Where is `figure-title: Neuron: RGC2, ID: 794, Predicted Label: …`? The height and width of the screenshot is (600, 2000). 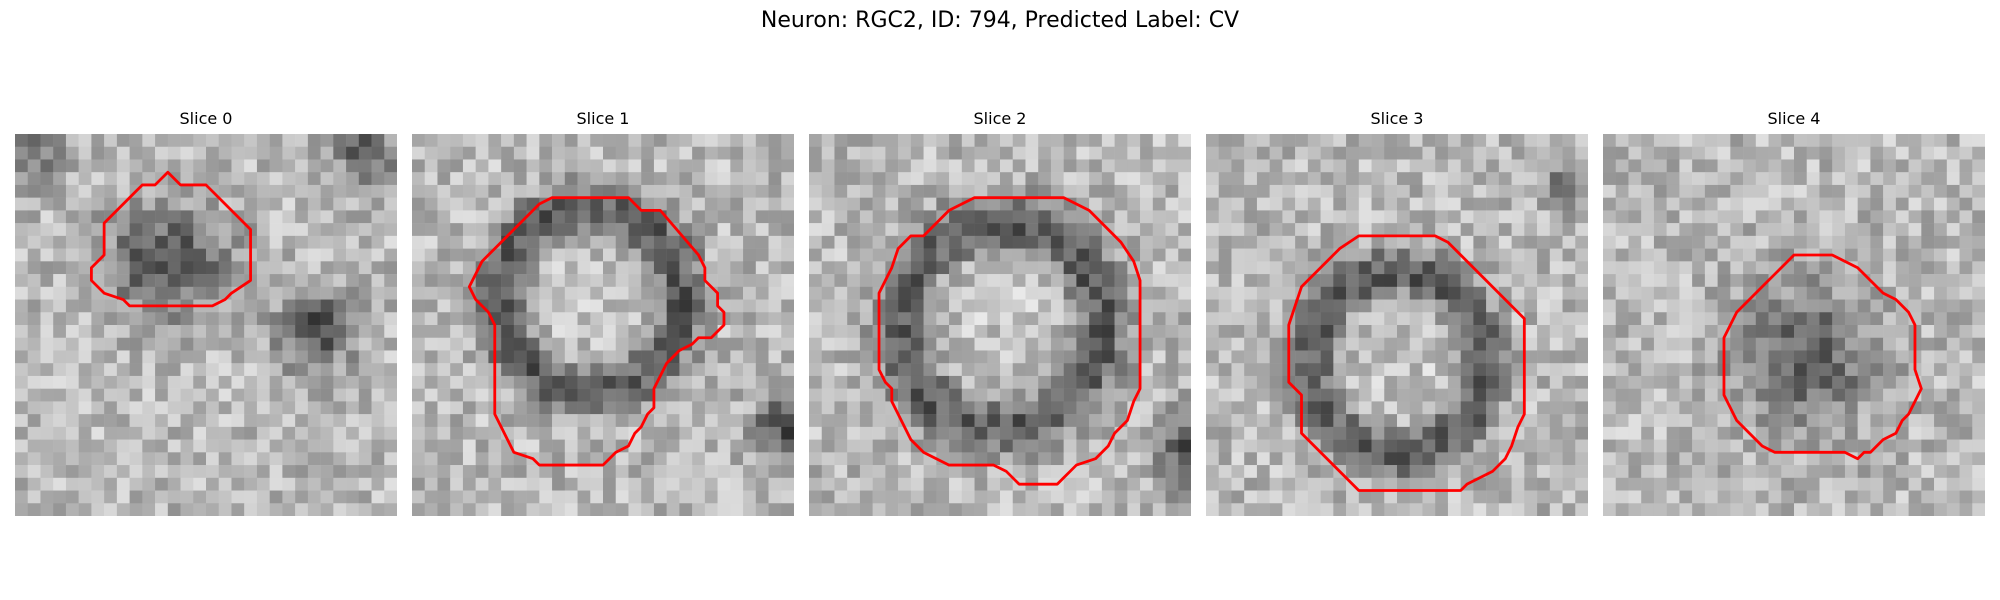 figure-title: Neuron: RGC2, ID: 794, Predicted Label: … is located at coordinates (1000, 20).